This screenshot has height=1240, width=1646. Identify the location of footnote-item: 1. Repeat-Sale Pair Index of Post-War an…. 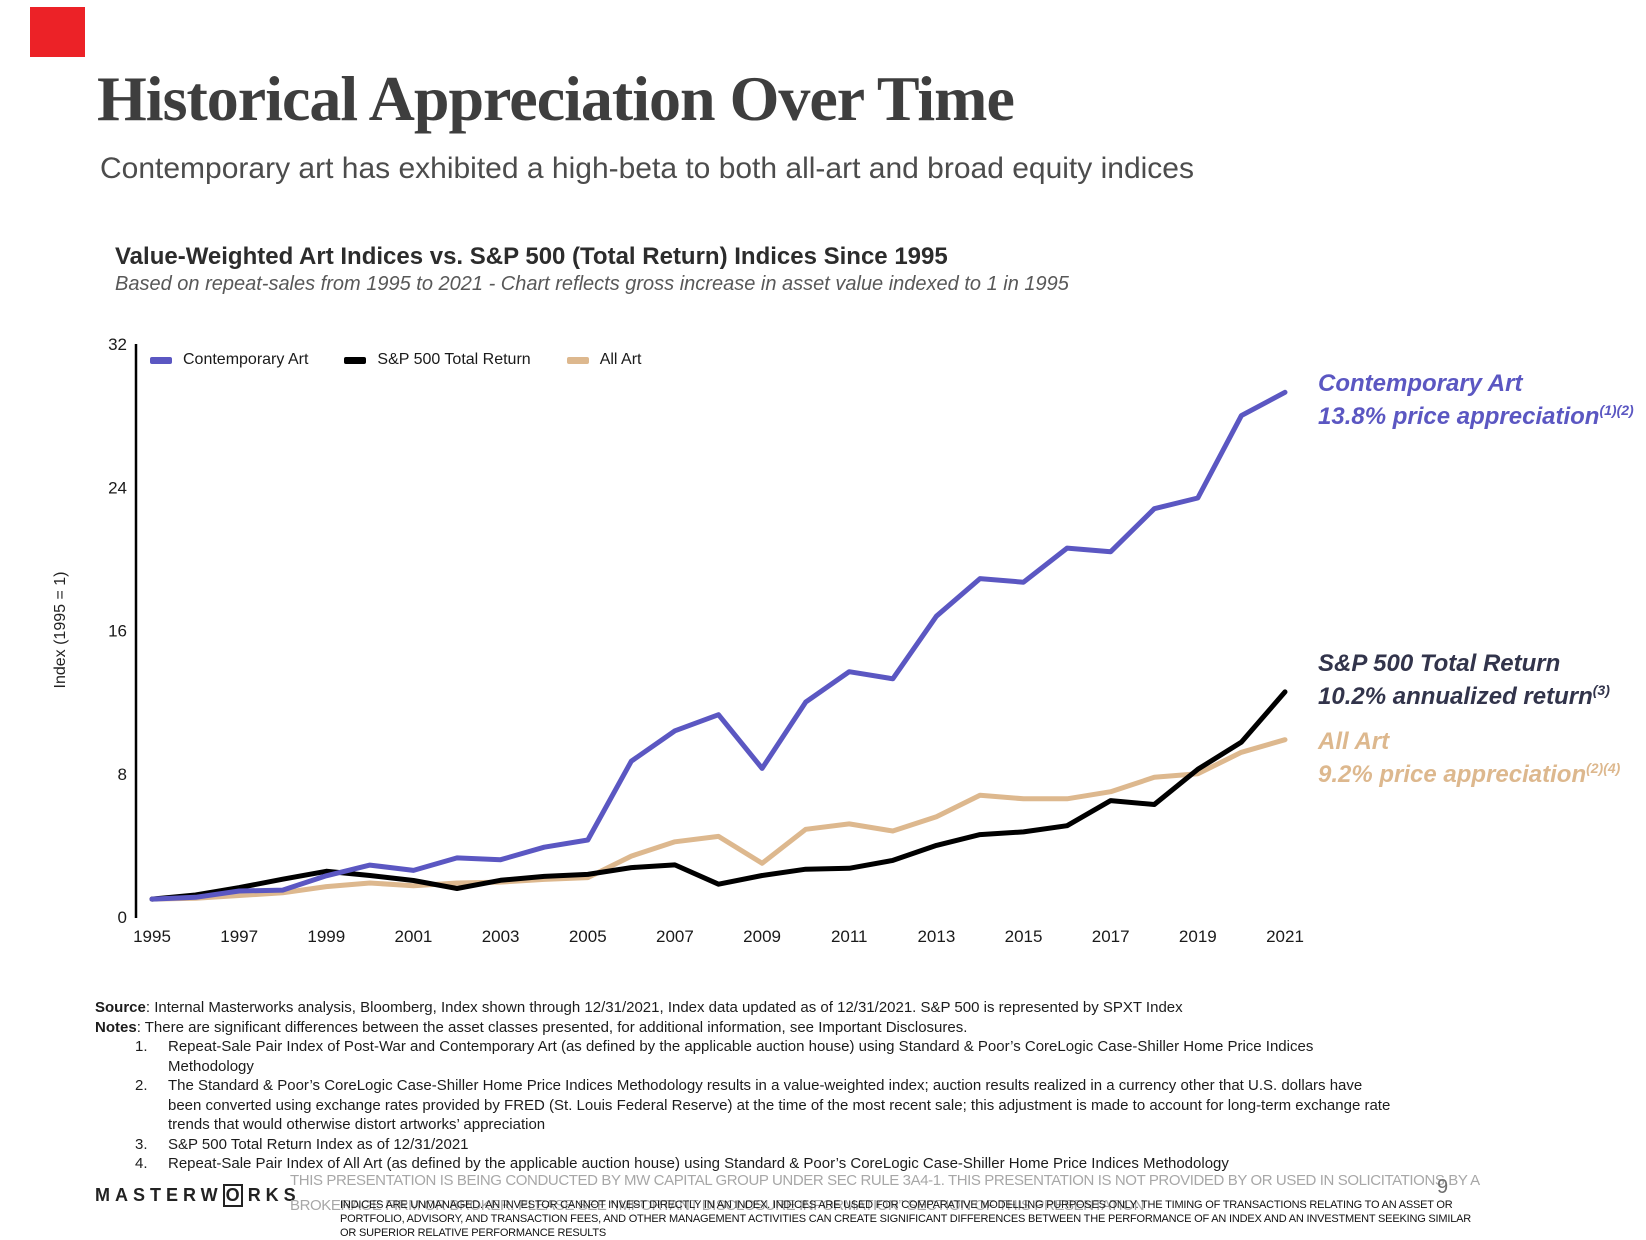
(724, 1056).